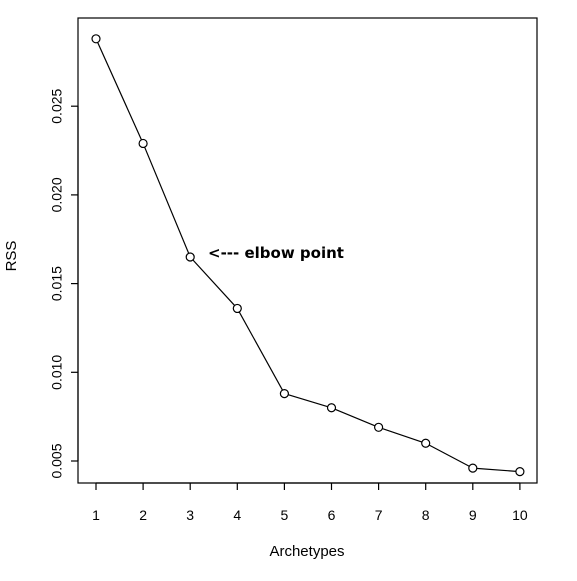  I want to click on y-tick-label: 0.020, so click(57, 194).